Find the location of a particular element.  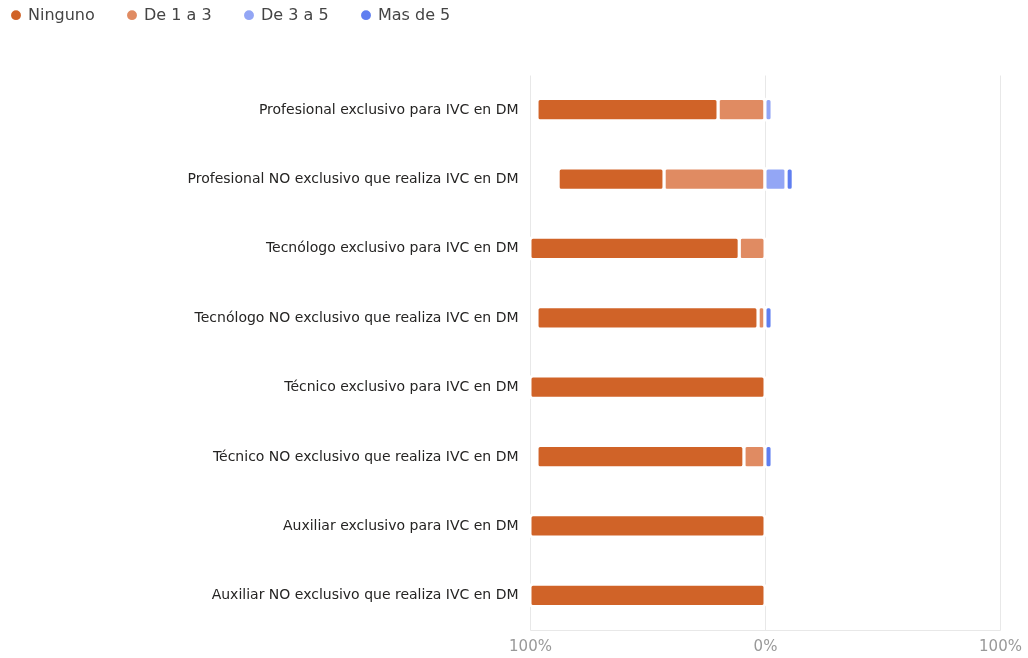

y-tick-label: Profesional NO exclusivo que realiza IVC en DM is located at coordinates (353, 178).